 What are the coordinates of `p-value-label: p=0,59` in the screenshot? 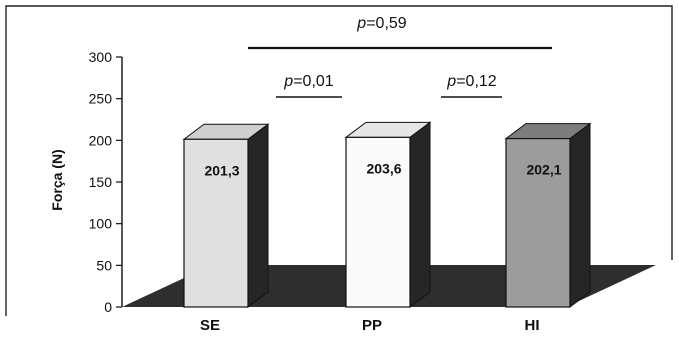 It's located at (381, 23).